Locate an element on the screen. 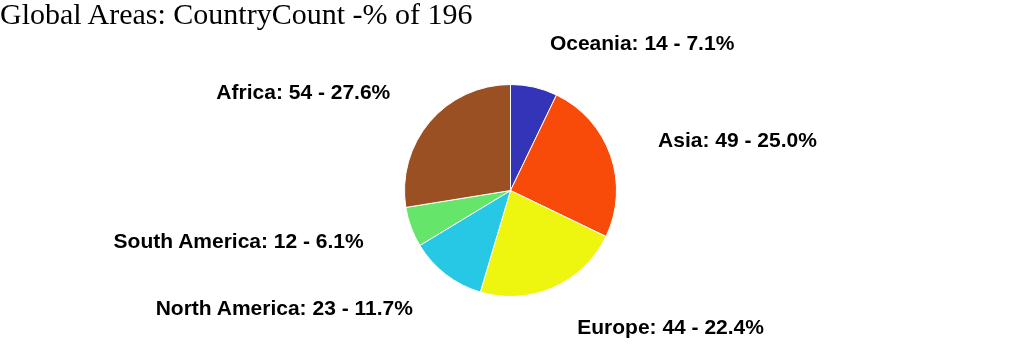 The image size is (1021, 351). slice-label: Africa: 54 - 27.6% is located at coordinates (303, 92).